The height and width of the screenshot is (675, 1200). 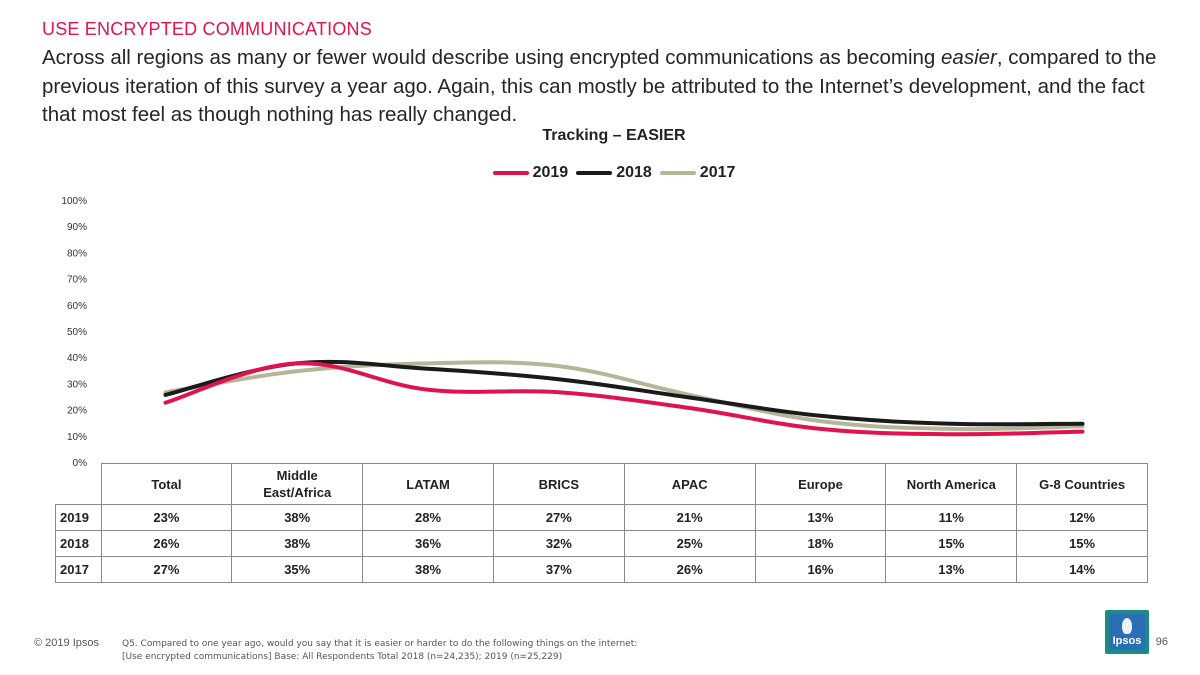 What do you see at coordinates (1082, 569) in the screenshot?
I see `table-cell-value: 14%` at bounding box center [1082, 569].